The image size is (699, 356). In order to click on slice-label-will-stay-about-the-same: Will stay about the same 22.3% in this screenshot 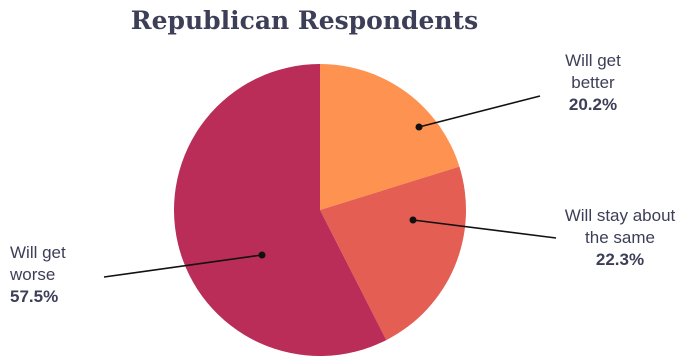, I will do `click(620, 238)`.